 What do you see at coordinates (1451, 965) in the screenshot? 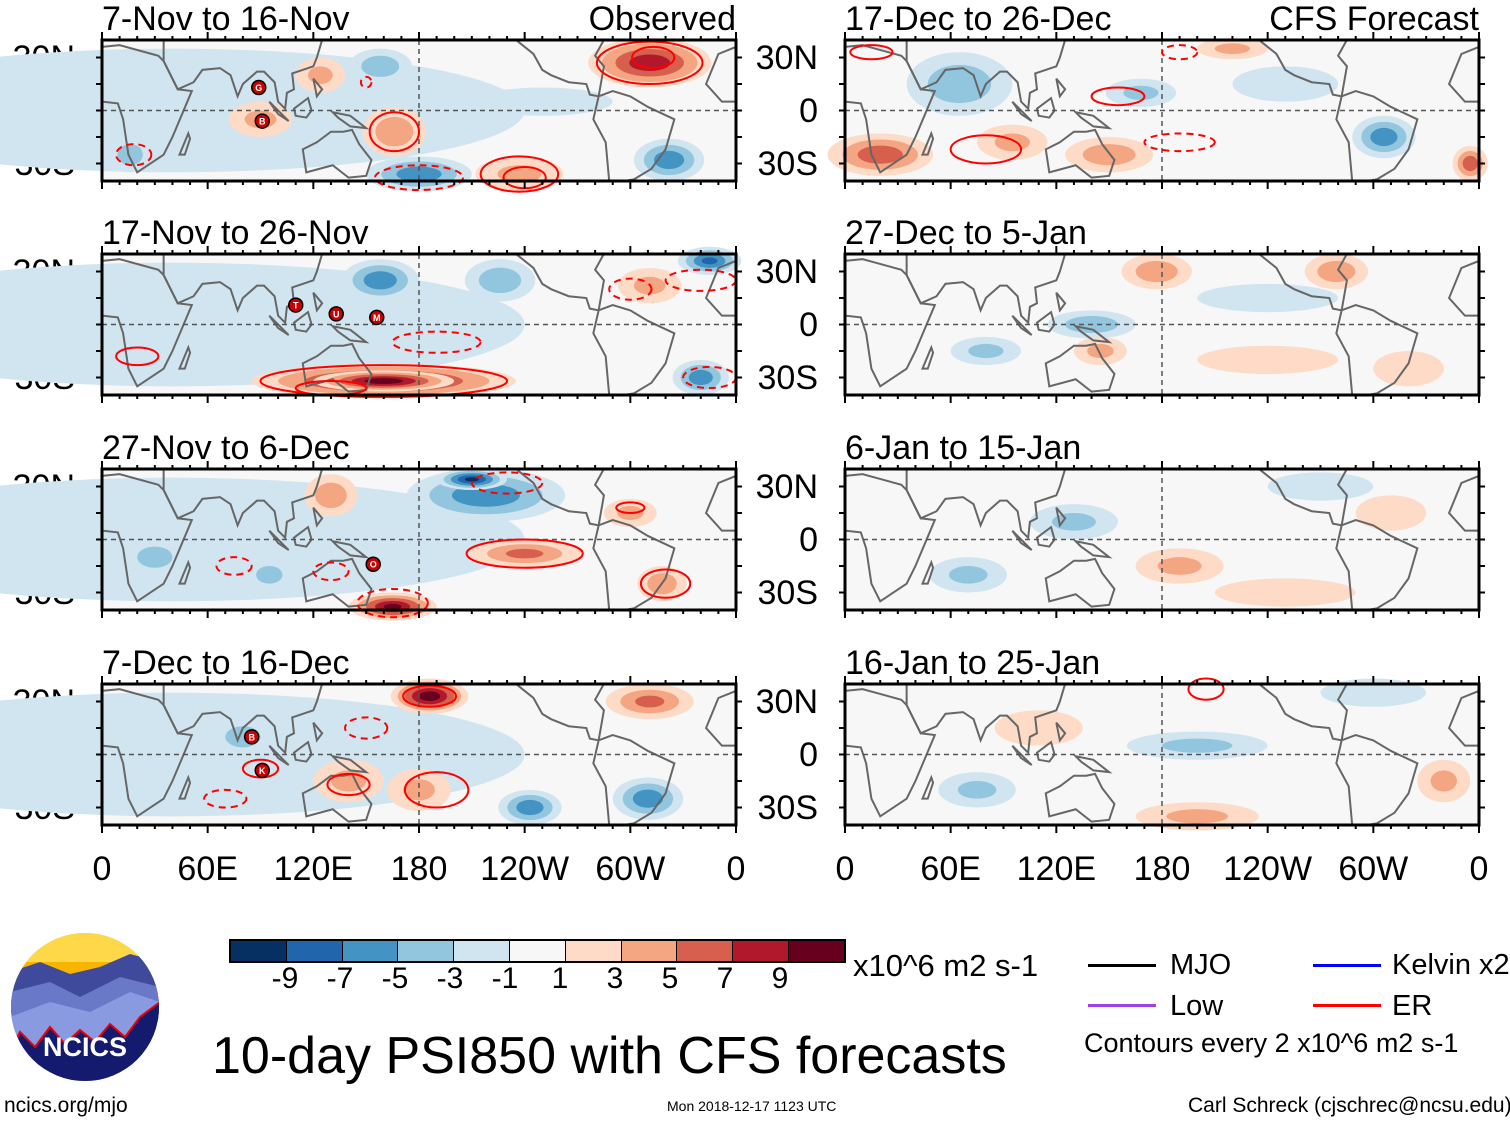
I see `legend-kelvin-label: Kelvin x2` at bounding box center [1451, 965].